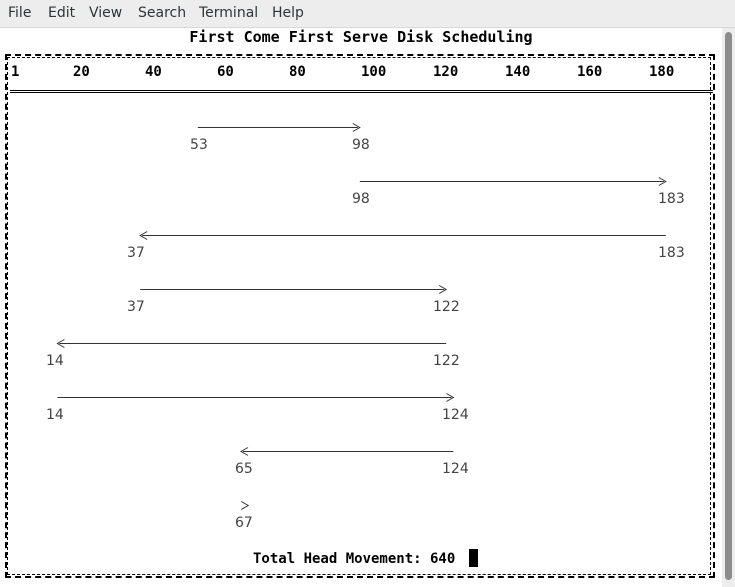 The image size is (735, 587). Describe the element at coordinates (162, 13) in the screenshot. I see `menu-search: Search` at that location.